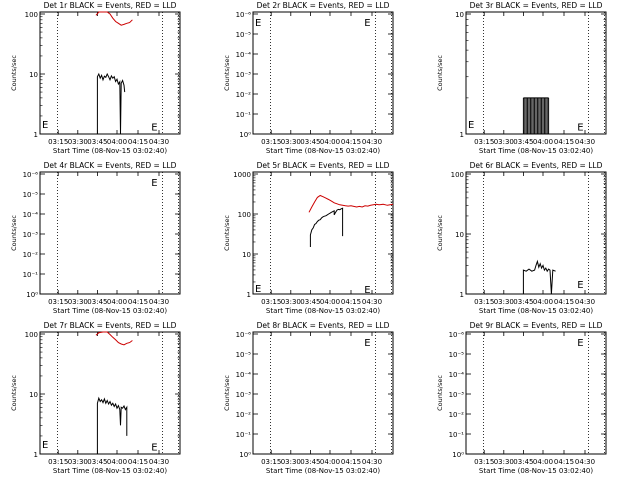 The image size is (640, 480). What do you see at coordinates (536, 5) in the screenshot?
I see `panel-title: Det 3r BLACK = Events, RED = LLD` at bounding box center [536, 5].